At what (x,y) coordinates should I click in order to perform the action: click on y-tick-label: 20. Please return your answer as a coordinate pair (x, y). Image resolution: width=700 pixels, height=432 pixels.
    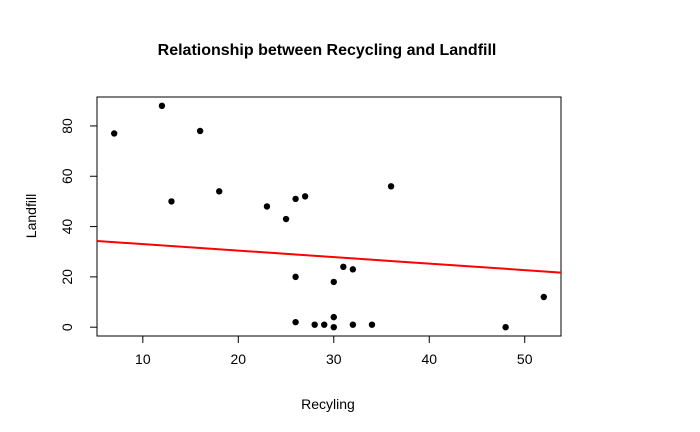
    Looking at the image, I should click on (67, 277).